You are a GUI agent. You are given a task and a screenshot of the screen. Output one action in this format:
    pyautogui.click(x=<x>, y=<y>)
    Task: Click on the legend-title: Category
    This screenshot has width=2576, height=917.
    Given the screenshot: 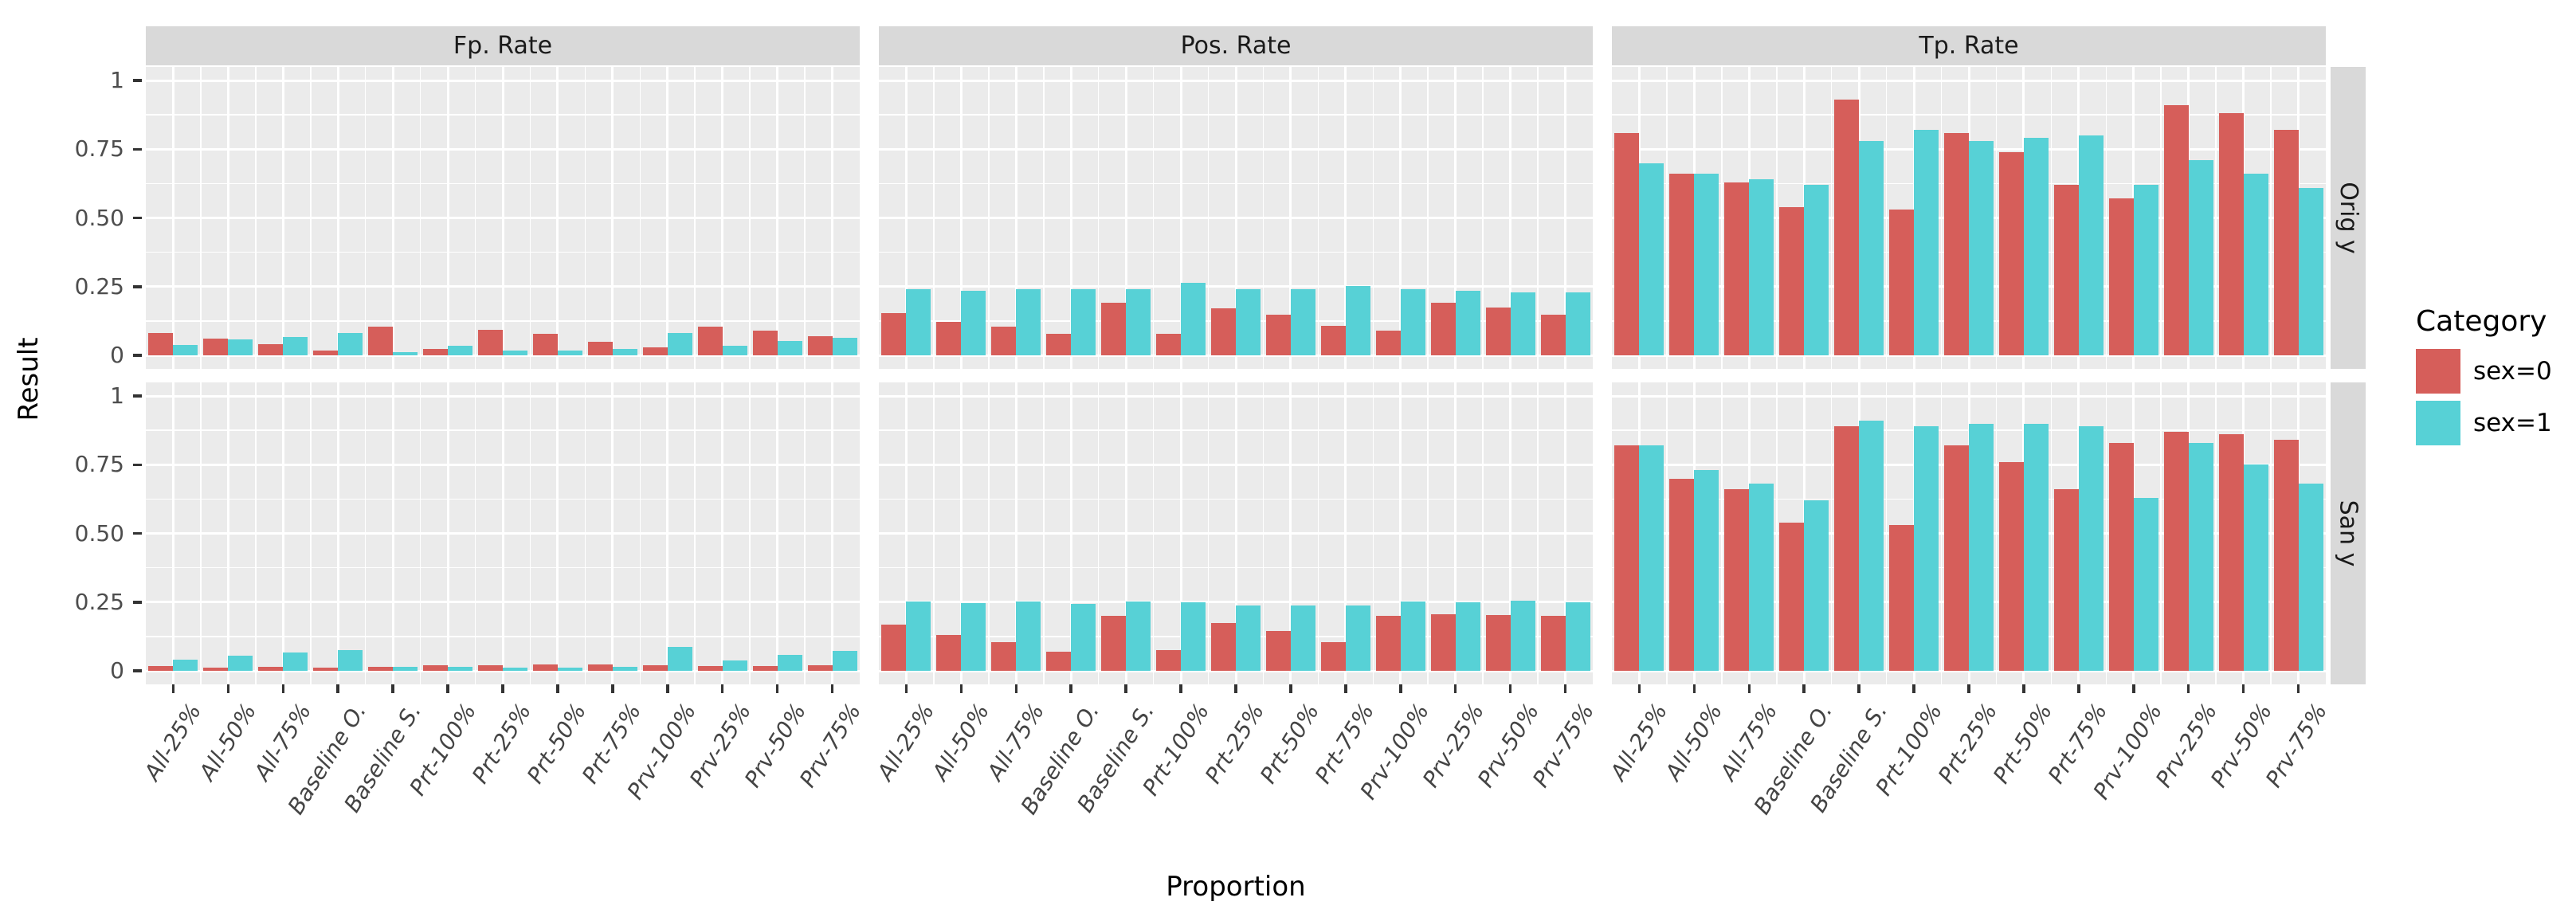 What is the action you would take?
    pyautogui.click(x=2481, y=321)
    